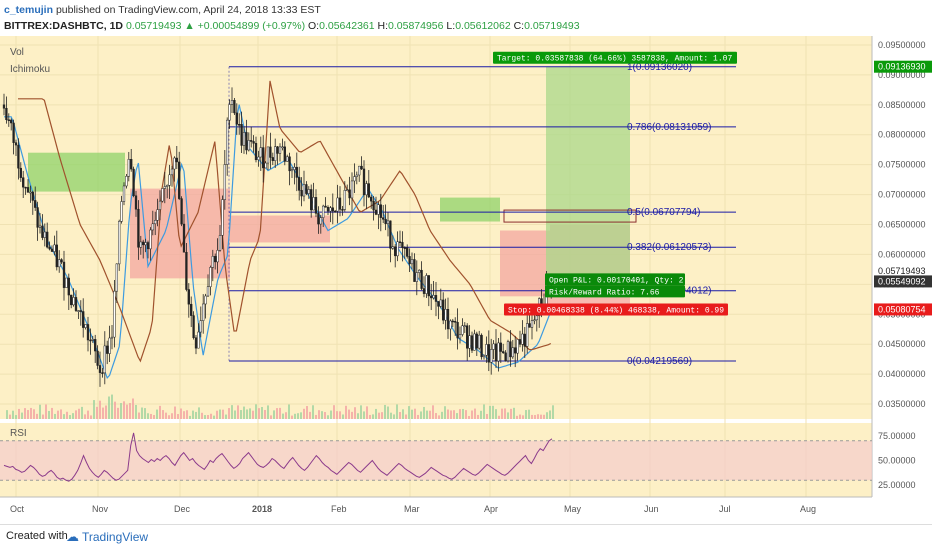 The width and height of the screenshot is (932, 551). What do you see at coordinates (669, 127) in the screenshot?
I see `fib-level-label: 0.786(0.08131059)` at bounding box center [669, 127].